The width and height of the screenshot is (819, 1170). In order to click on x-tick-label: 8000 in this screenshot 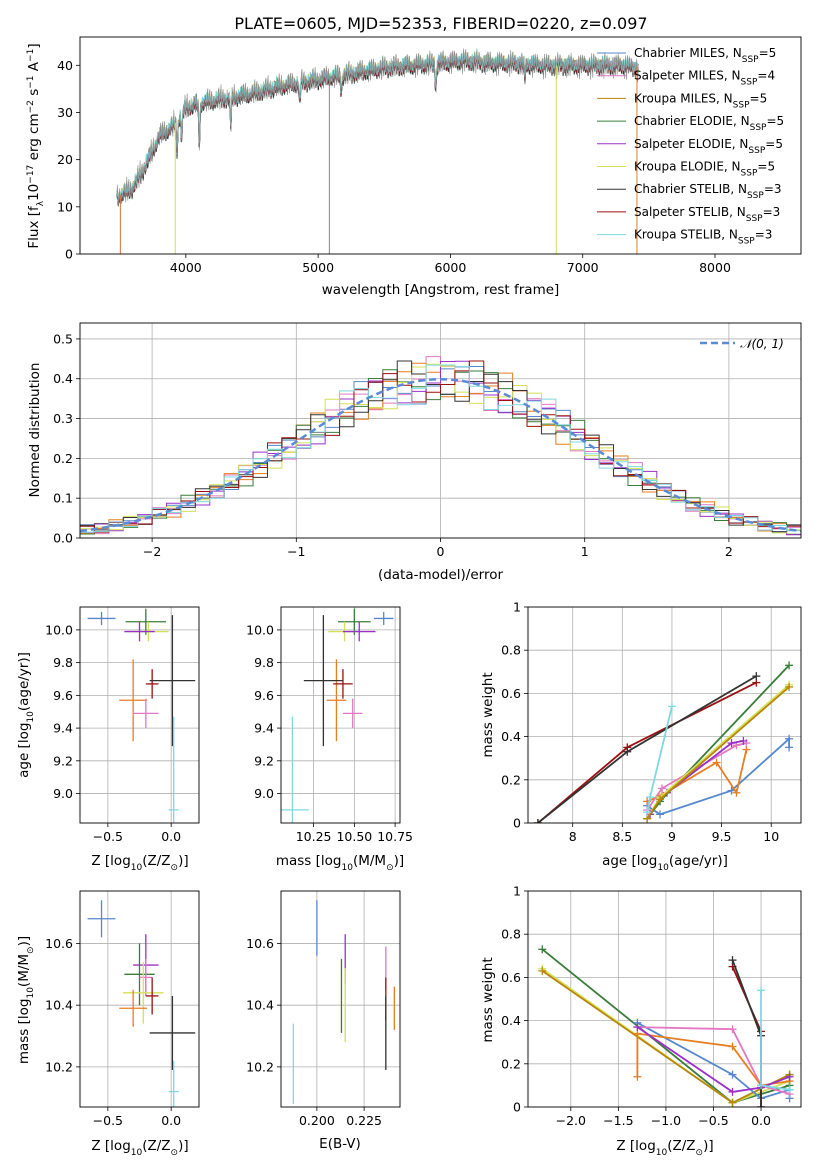, I will do `click(715, 267)`.